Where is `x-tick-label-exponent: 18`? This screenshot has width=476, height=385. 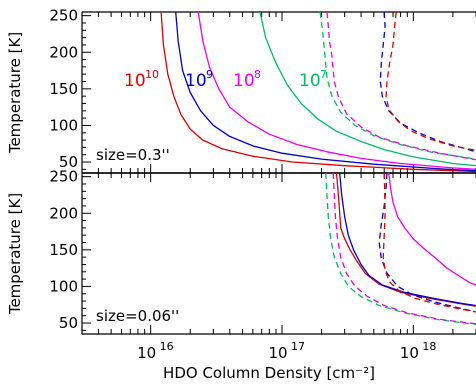 x-tick-label-exponent: 18 is located at coordinates (429, 346).